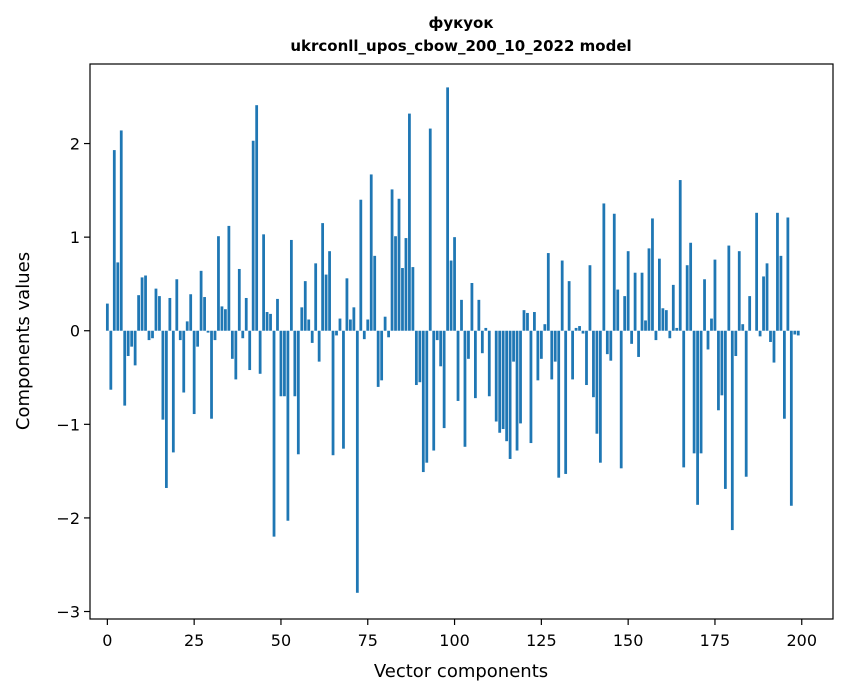 The width and height of the screenshot is (847, 696). Describe the element at coordinates (460, 46) in the screenshot. I see `chart-subtitle: ukrconll_upos_cbow_200_10_2022 model` at that location.